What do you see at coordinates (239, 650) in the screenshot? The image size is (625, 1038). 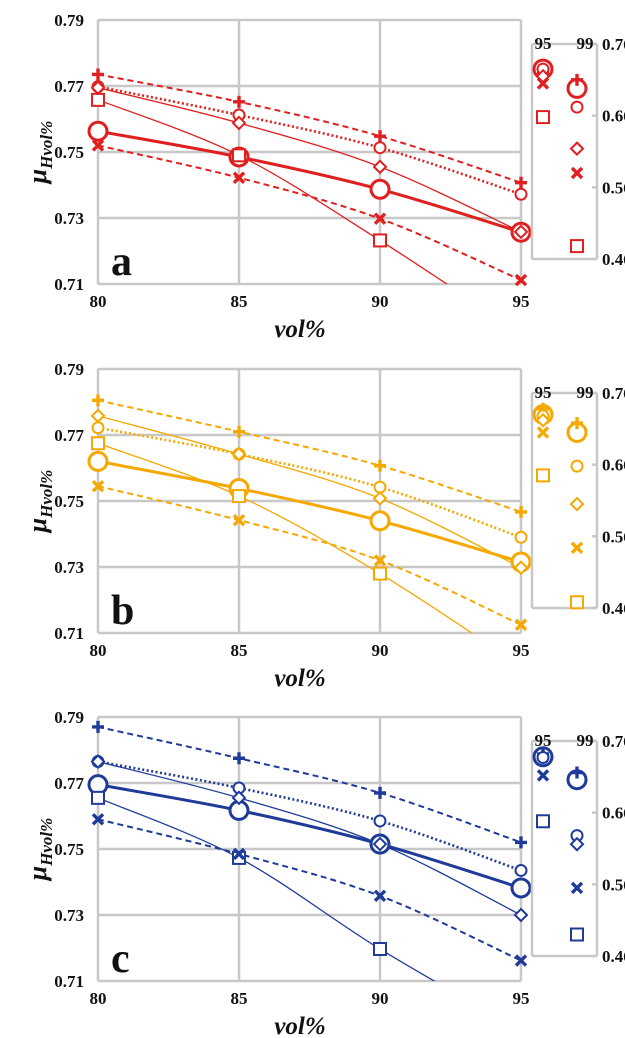 I see `x-tick-label: 85` at bounding box center [239, 650].